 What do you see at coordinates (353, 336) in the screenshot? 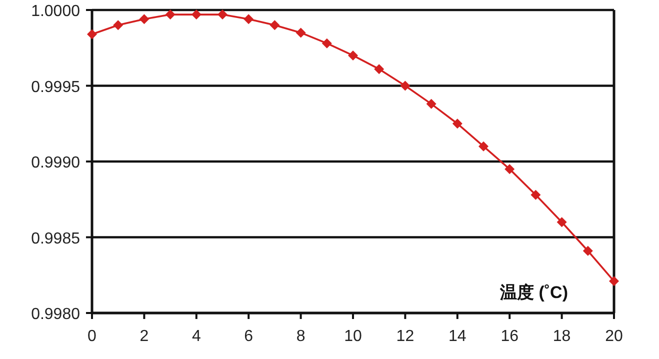
I see `x-tick-label: 10` at bounding box center [353, 336].